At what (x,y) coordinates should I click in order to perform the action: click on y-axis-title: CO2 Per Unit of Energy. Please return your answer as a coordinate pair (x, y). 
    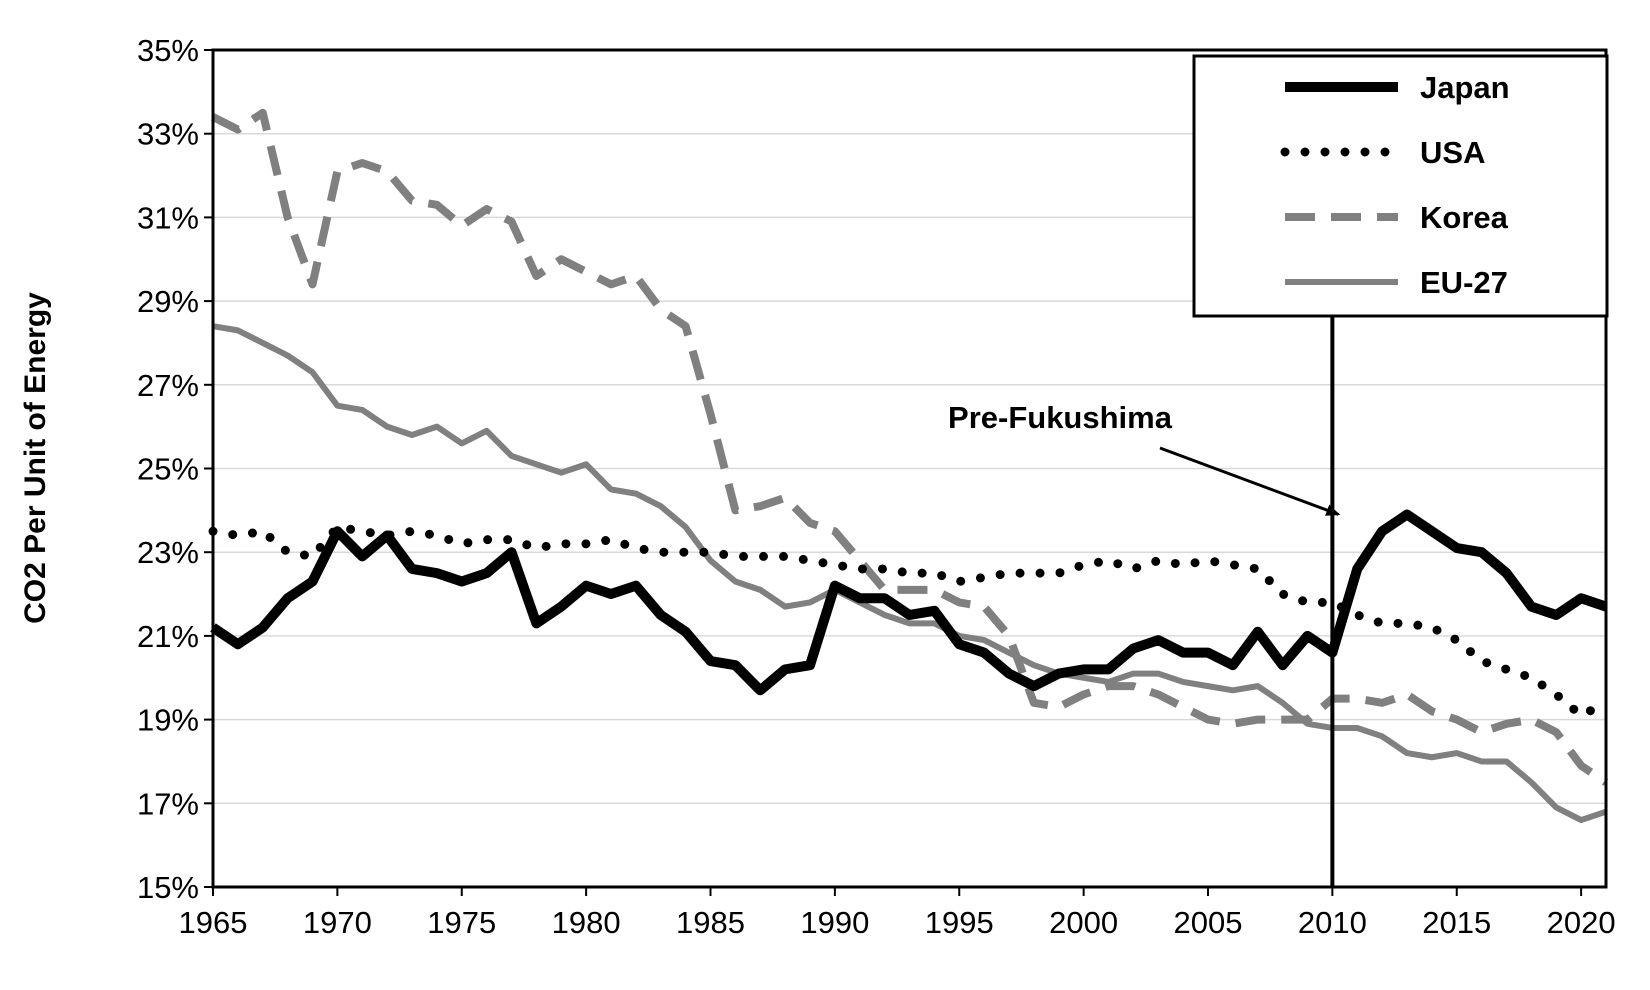
    Looking at the image, I should click on (35, 458).